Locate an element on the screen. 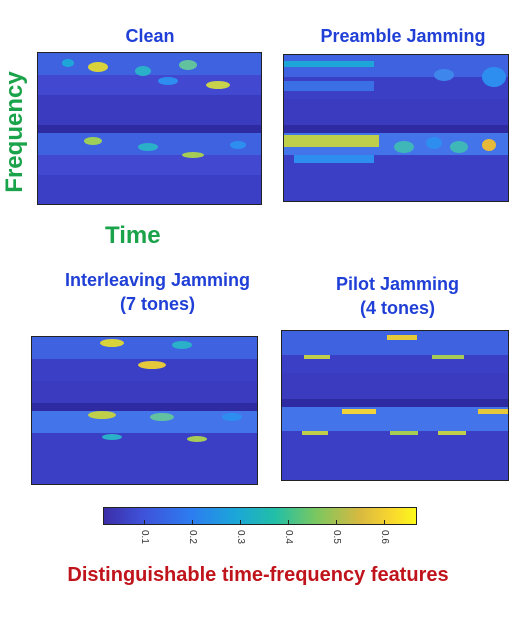 This screenshot has height=617, width=516. title-line: Interleaving Jamming is located at coordinates (157, 280).